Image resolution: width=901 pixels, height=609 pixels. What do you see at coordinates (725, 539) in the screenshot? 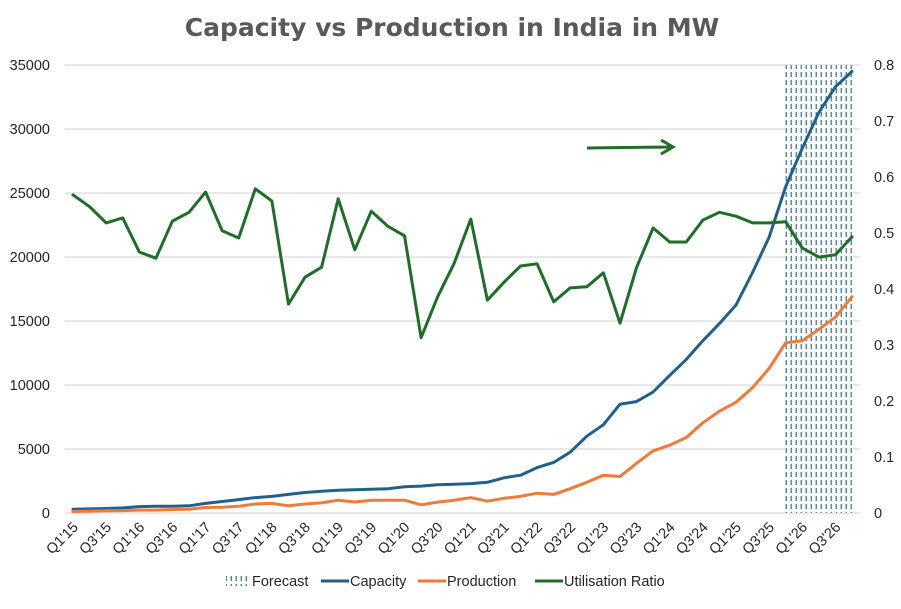
I see `x-tick-label: Q1'25` at bounding box center [725, 539].